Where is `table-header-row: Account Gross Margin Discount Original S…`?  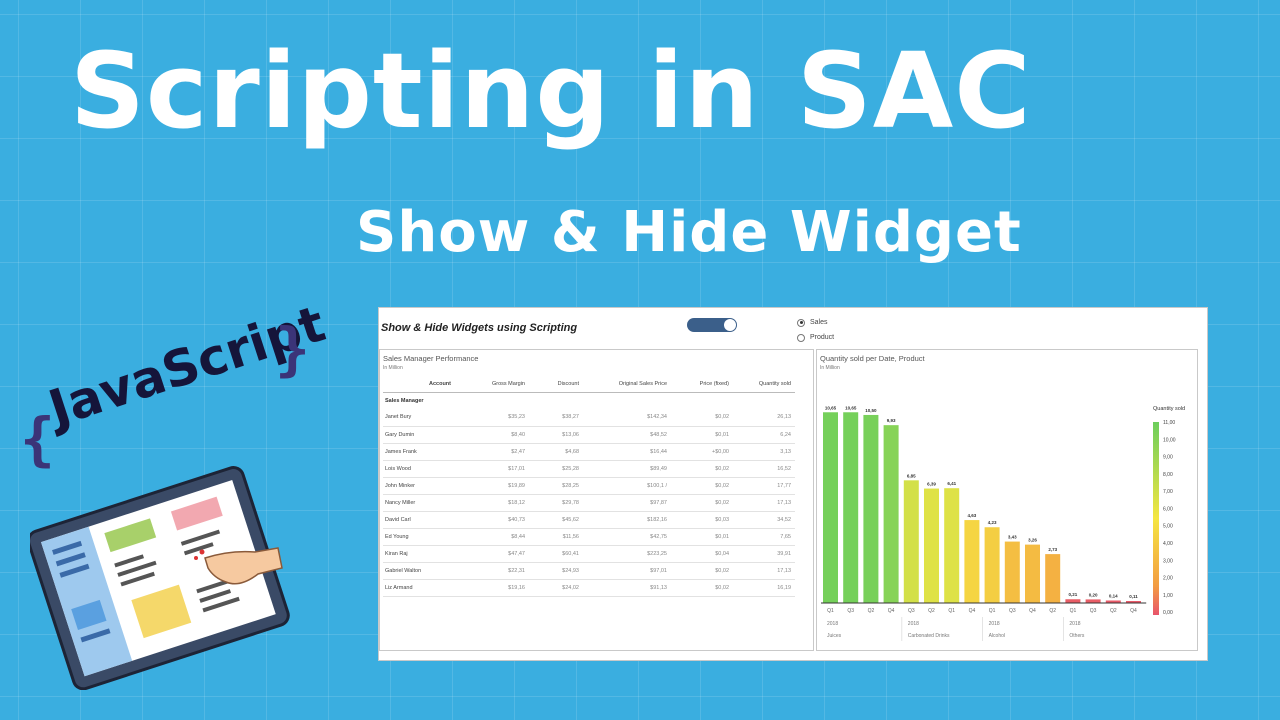
table-header-row: Account Gross Margin Discount Original S… is located at coordinates (589, 384).